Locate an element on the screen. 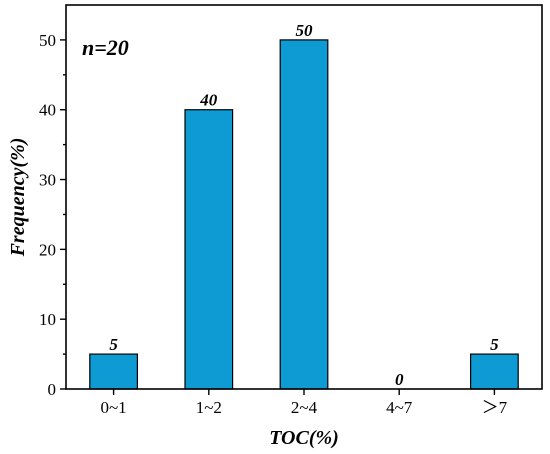 This screenshot has width=550, height=454. bar-value-label-1: 40 is located at coordinates (208, 100).